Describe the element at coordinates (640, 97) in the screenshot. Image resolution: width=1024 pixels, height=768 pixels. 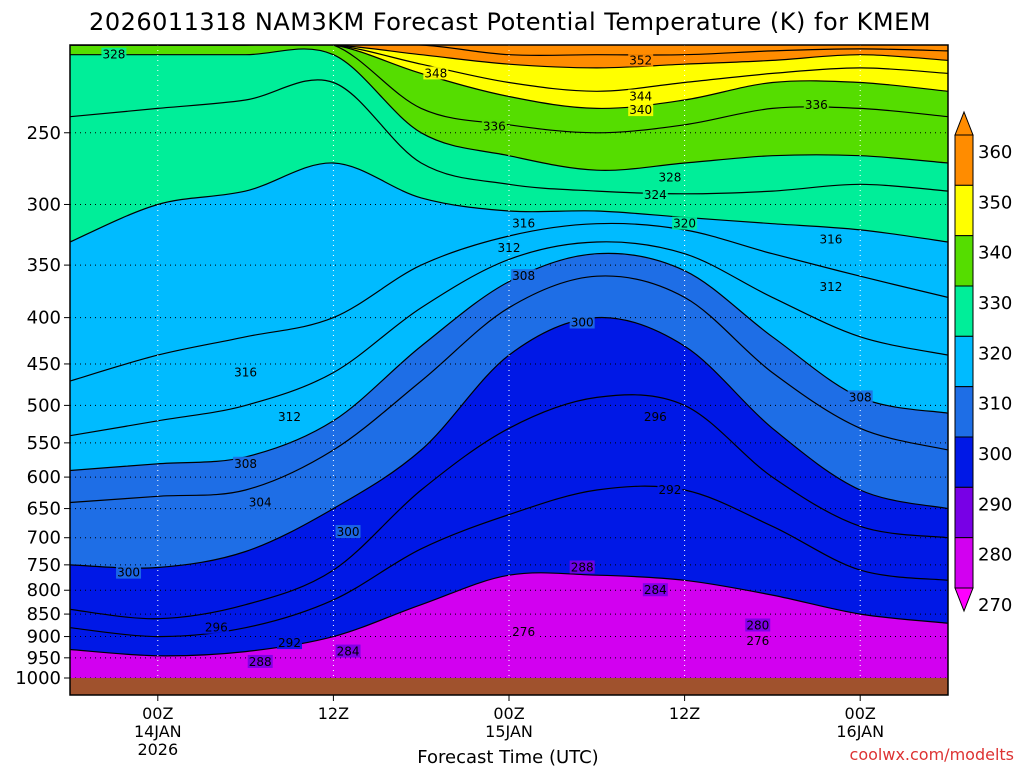
I see `svg-text: 344` at that location.